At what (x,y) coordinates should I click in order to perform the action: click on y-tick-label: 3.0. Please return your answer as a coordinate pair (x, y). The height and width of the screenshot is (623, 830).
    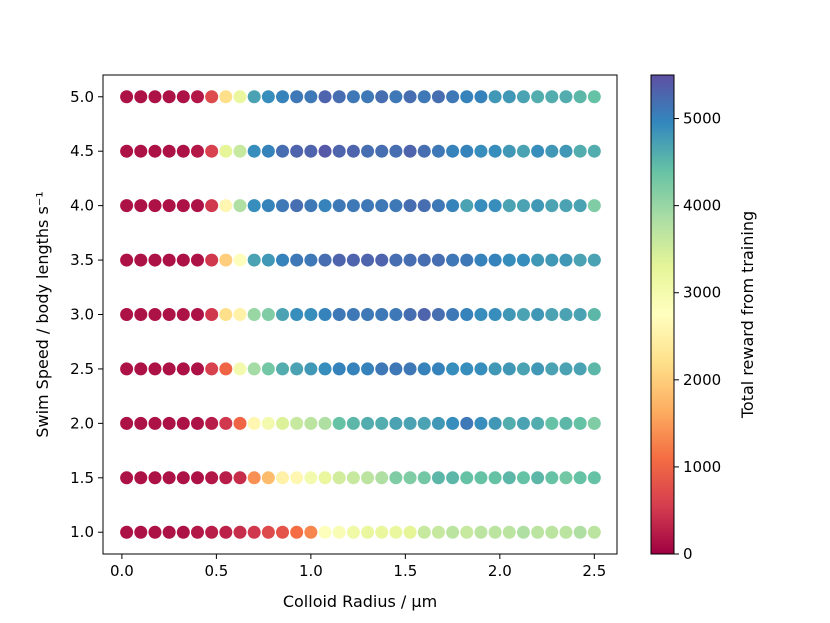
    Looking at the image, I should click on (82, 315).